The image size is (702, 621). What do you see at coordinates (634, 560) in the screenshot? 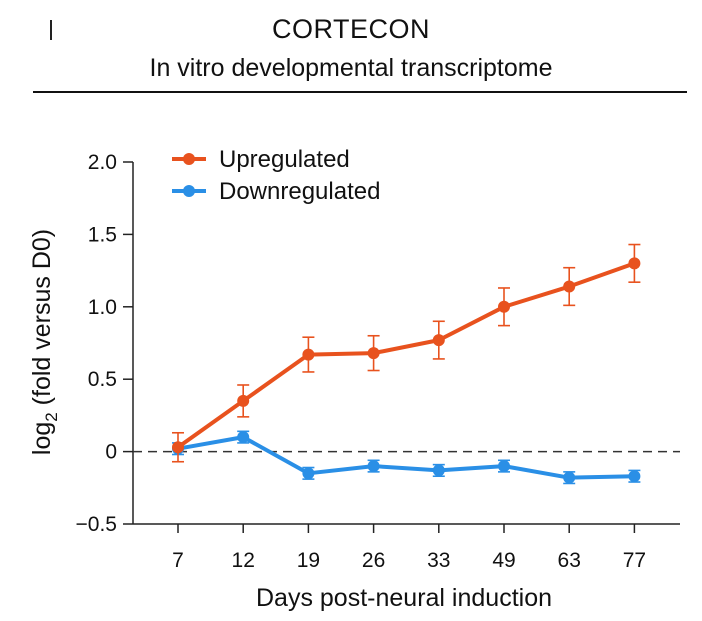
I see `x-tick-label: 77` at bounding box center [634, 560].